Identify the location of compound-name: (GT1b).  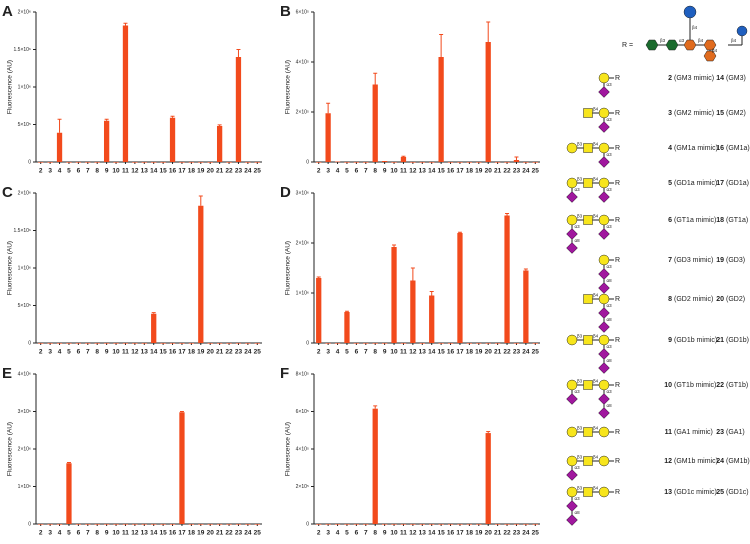
(737, 385).